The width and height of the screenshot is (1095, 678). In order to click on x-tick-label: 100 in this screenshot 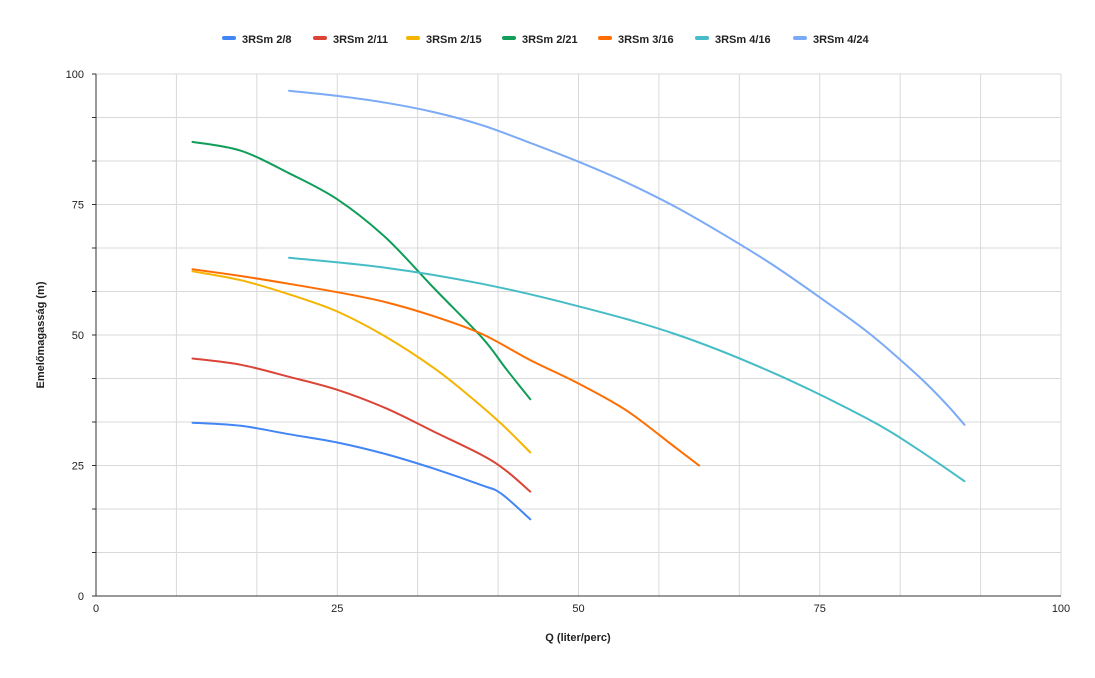, I will do `click(1061, 609)`.